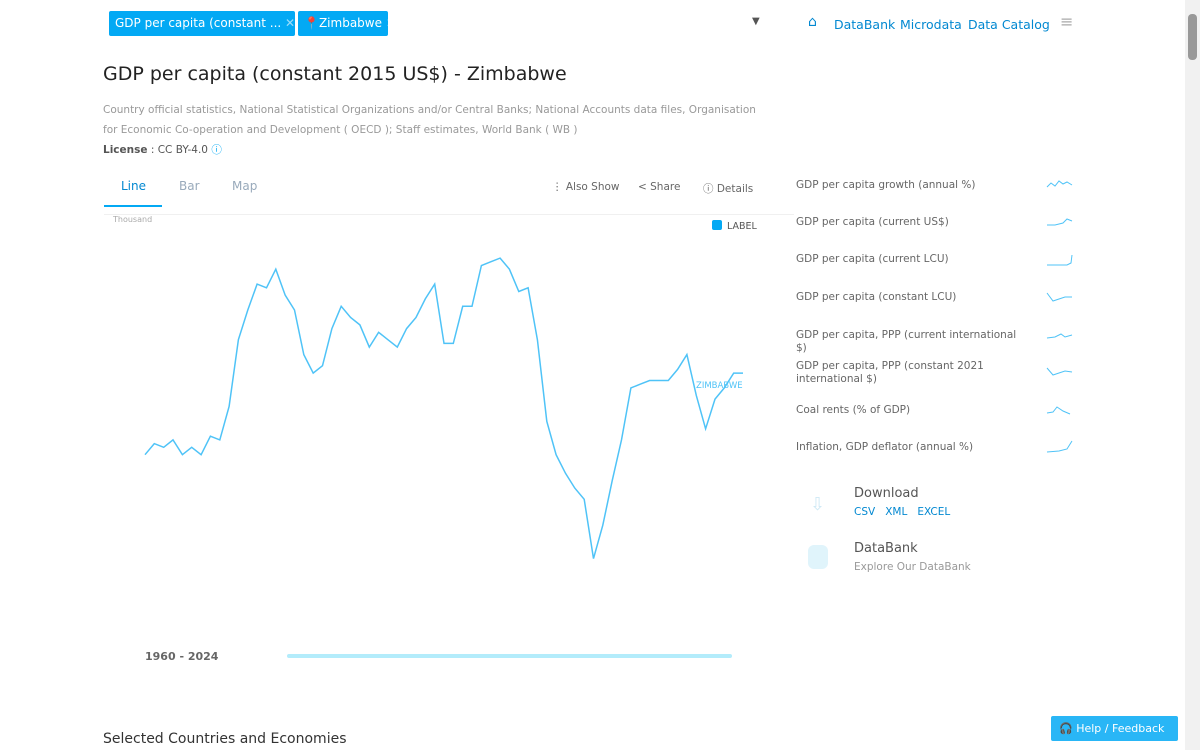 The height and width of the screenshot is (750, 1200). Describe the element at coordinates (719, 386) in the screenshot. I see `series-label: ZIMBABWE` at that location.